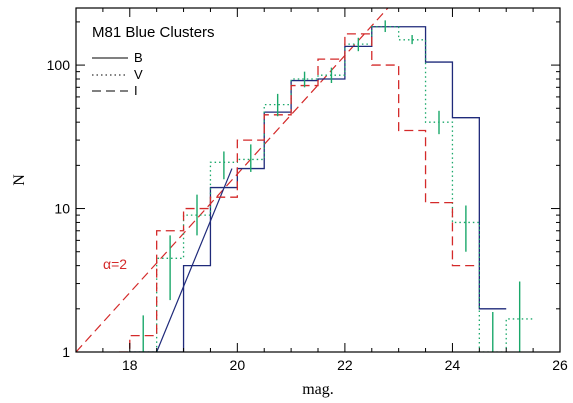 This screenshot has height=403, width=573. I want to click on legend-label-b: B, so click(138, 57).